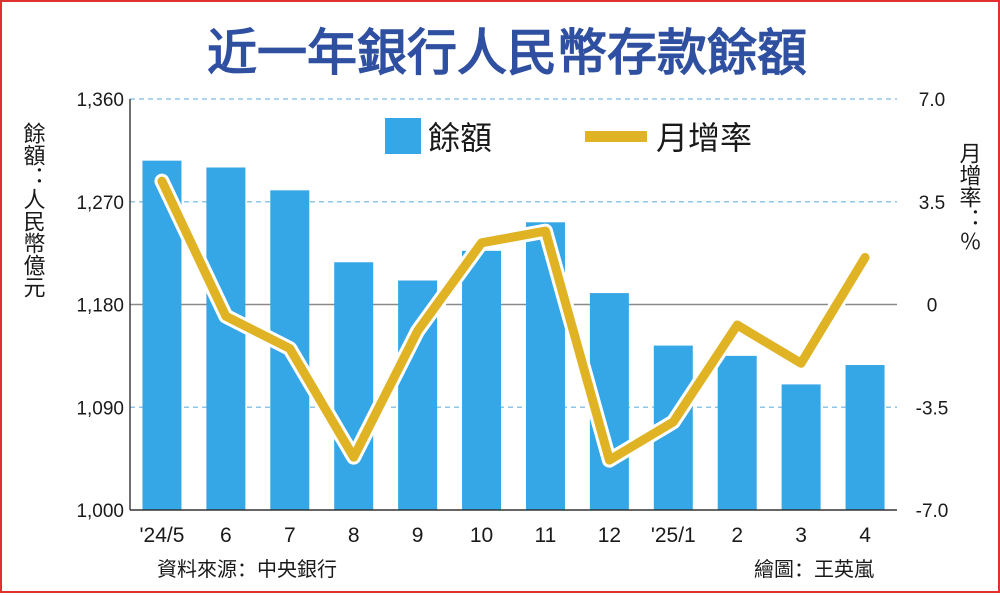  Describe the element at coordinates (568, 137) in the screenshot. I see `legend: 餘額 月增率` at that location.